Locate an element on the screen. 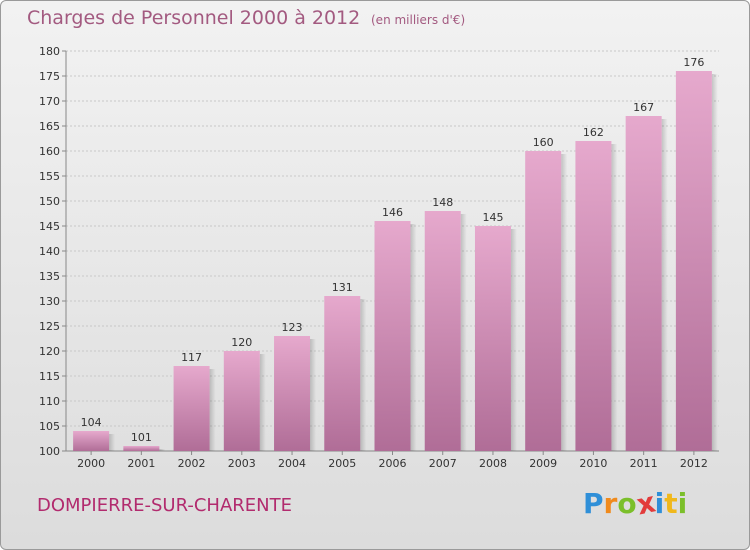 Image resolution: width=750 pixels, height=550 pixels. y-tick-label: 180 is located at coordinates (49, 51).